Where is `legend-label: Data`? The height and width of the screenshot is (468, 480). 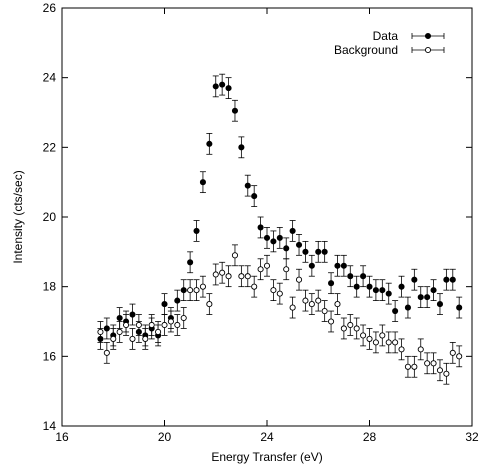 legend-label: Data is located at coordinates (386, 36).